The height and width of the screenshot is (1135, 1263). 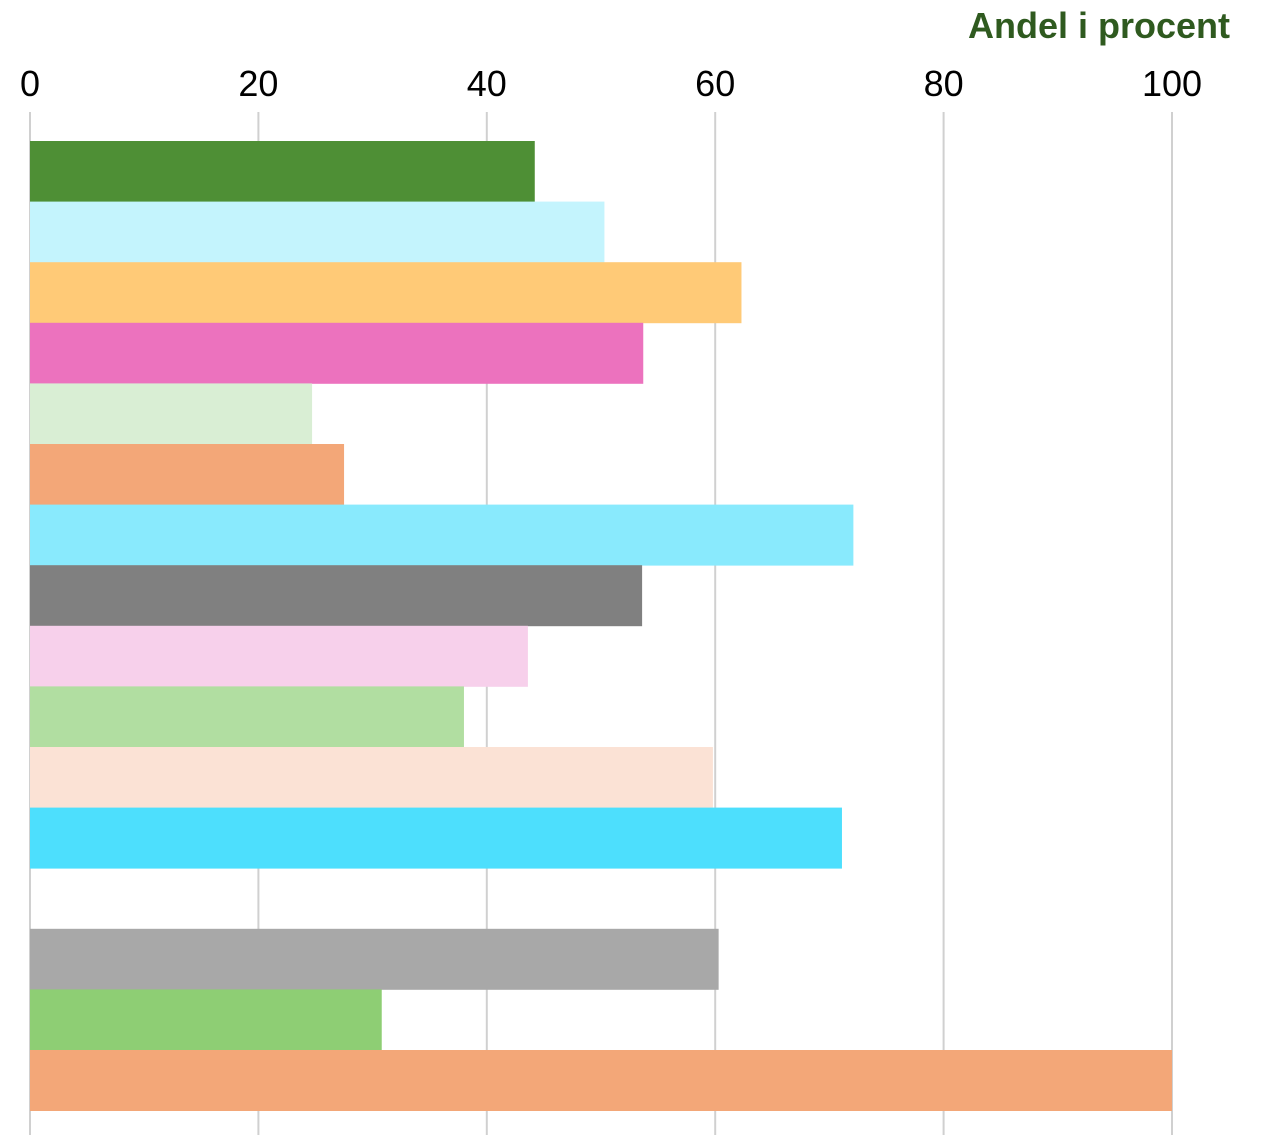 What do you see at coordinates (1099, 25) in the screenshot?
I see `x-axis-title: Andel i procent` at bounding box center [1099, 25].